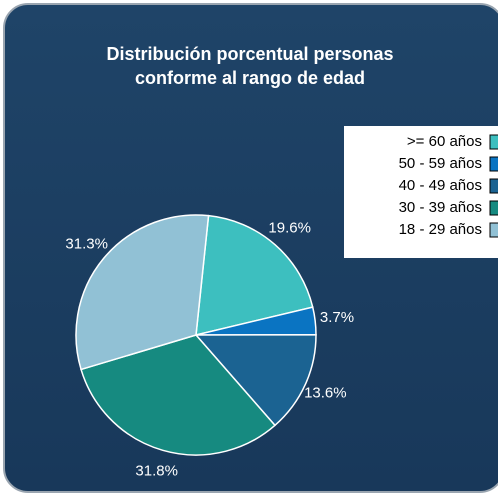 This screenshot has height=498, width=498. What do you see at coordinates (440, 185) in the screenshot?
I see `legend-label: 40 - 49 años` at bounding box center [440, 185].